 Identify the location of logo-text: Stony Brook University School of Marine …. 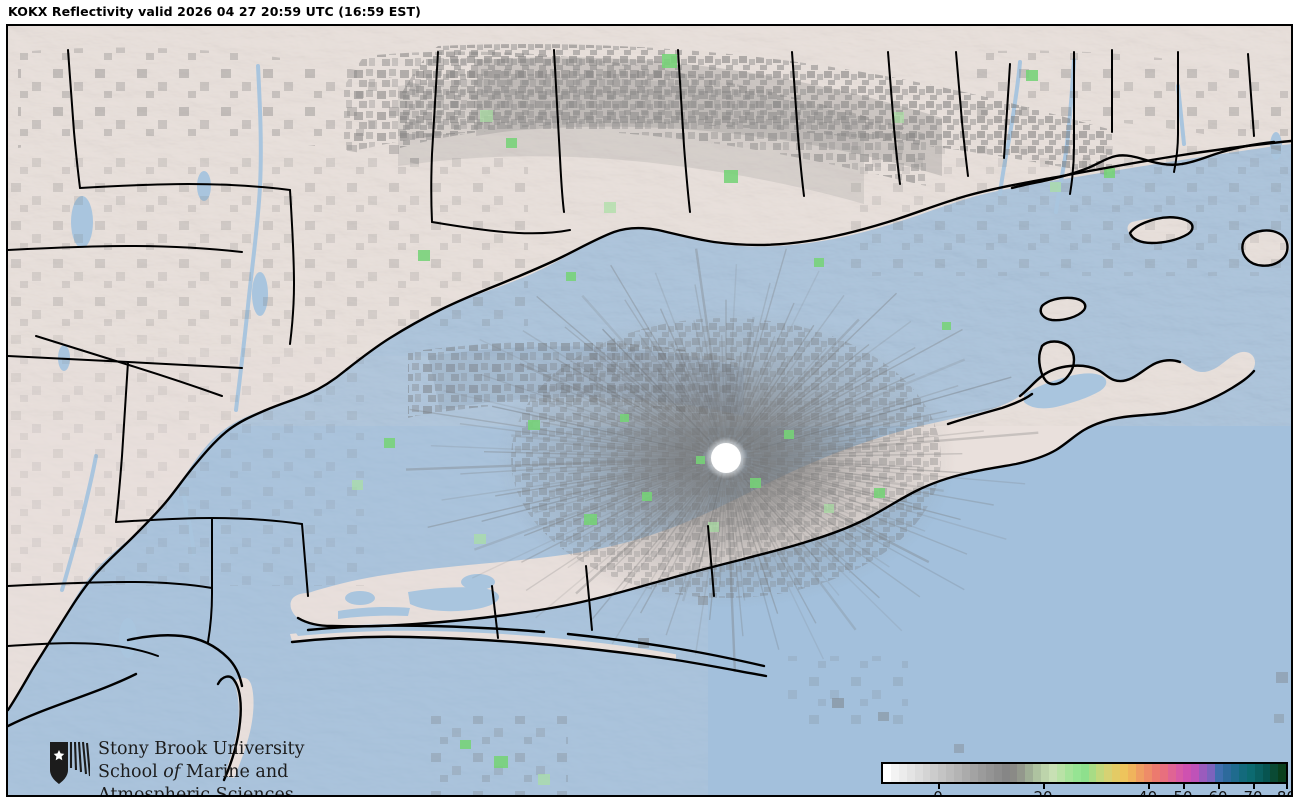
(201, 767).